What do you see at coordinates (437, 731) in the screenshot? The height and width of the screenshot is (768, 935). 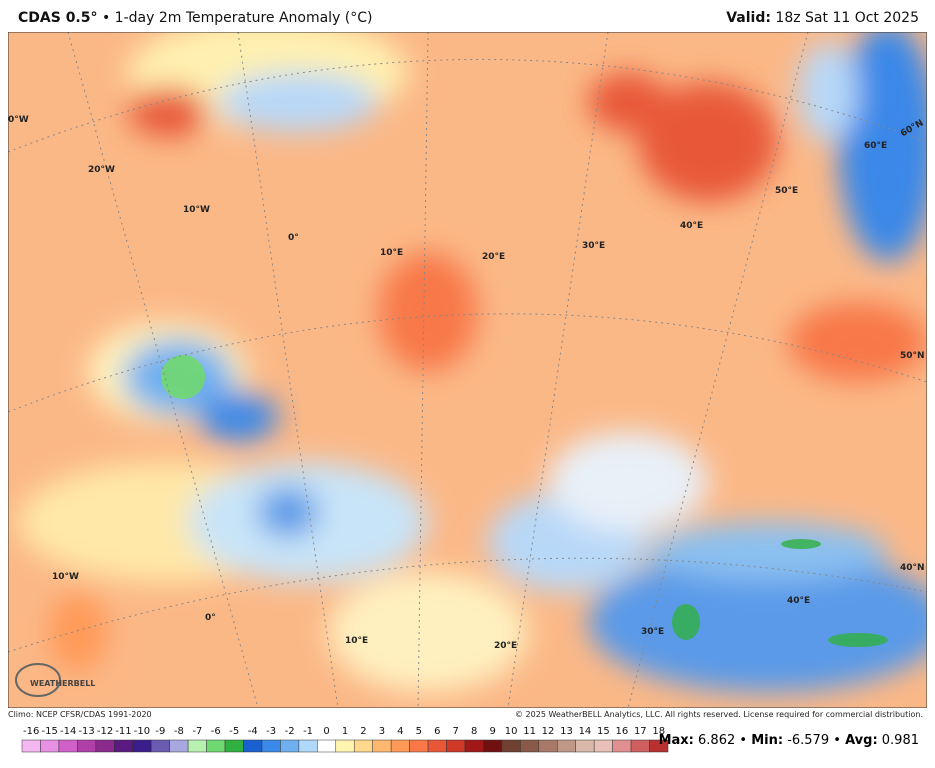 I see `colorbar-label: 6` at bounding box center [437, 731].